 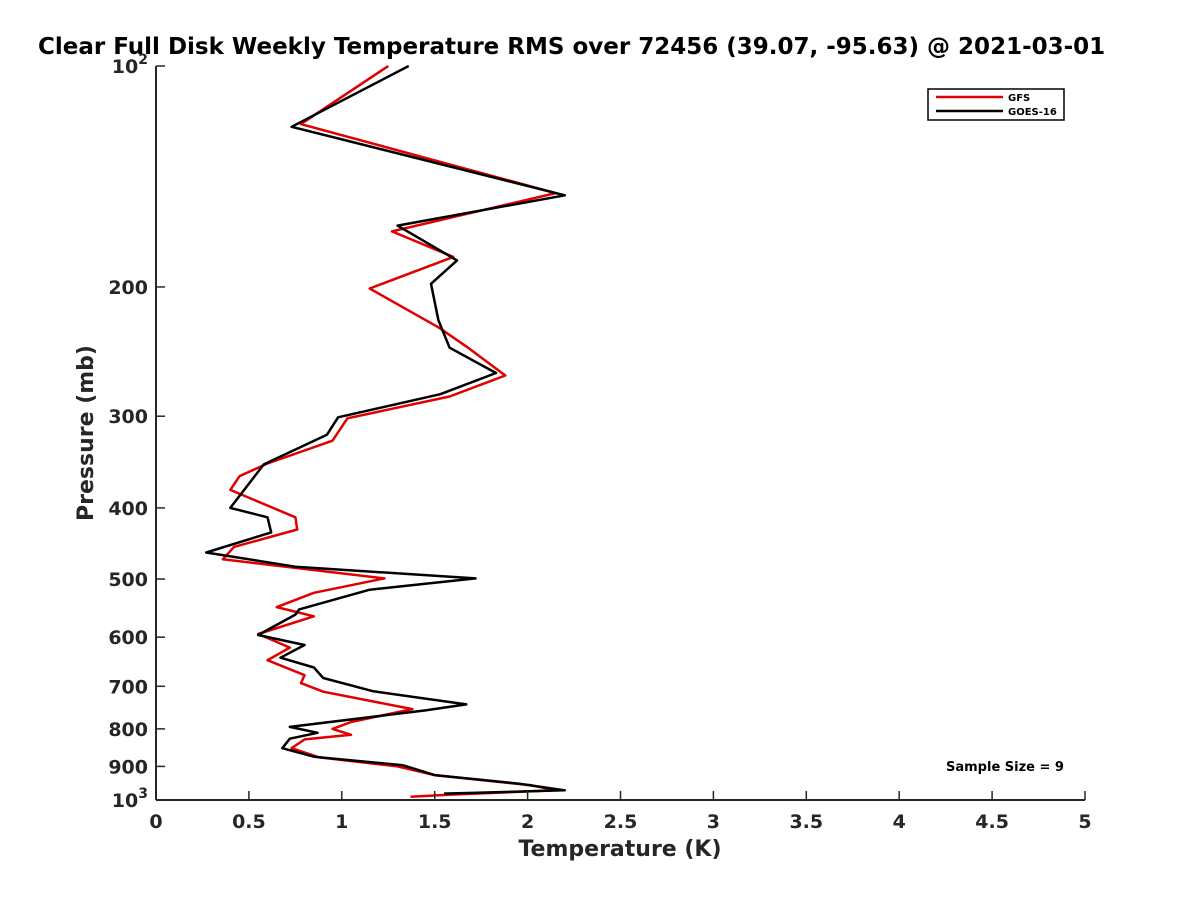 I want to click on x-axis-ticks: 0 0.5 1 1.5 2 2.5 3 3.5 4 4.5 5, so click(x=620, y=812).